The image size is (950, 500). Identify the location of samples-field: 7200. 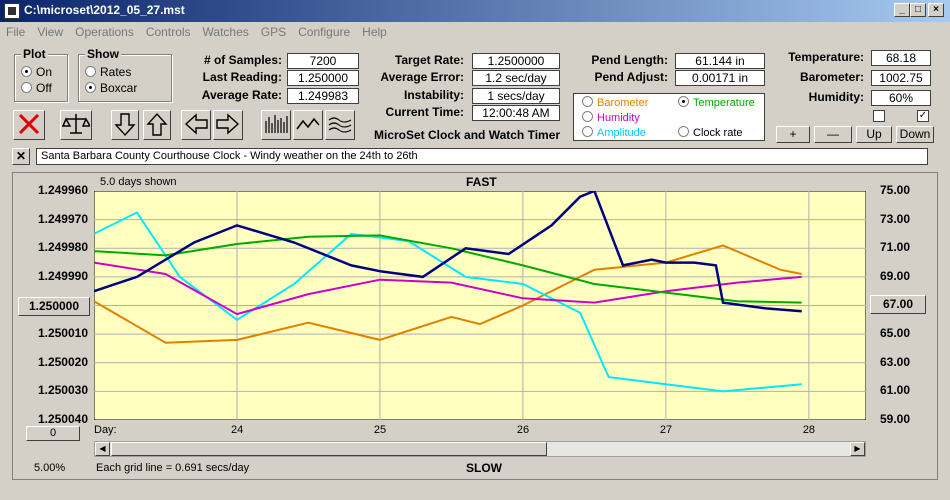
(323, 61).